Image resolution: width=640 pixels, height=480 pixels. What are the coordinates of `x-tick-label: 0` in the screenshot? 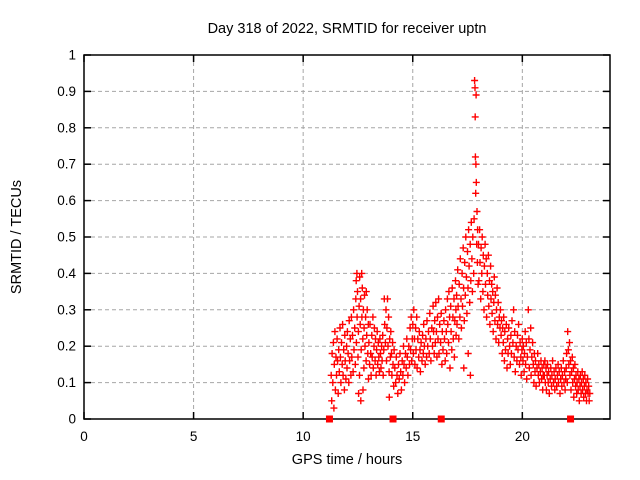 It's located at (84, 436).